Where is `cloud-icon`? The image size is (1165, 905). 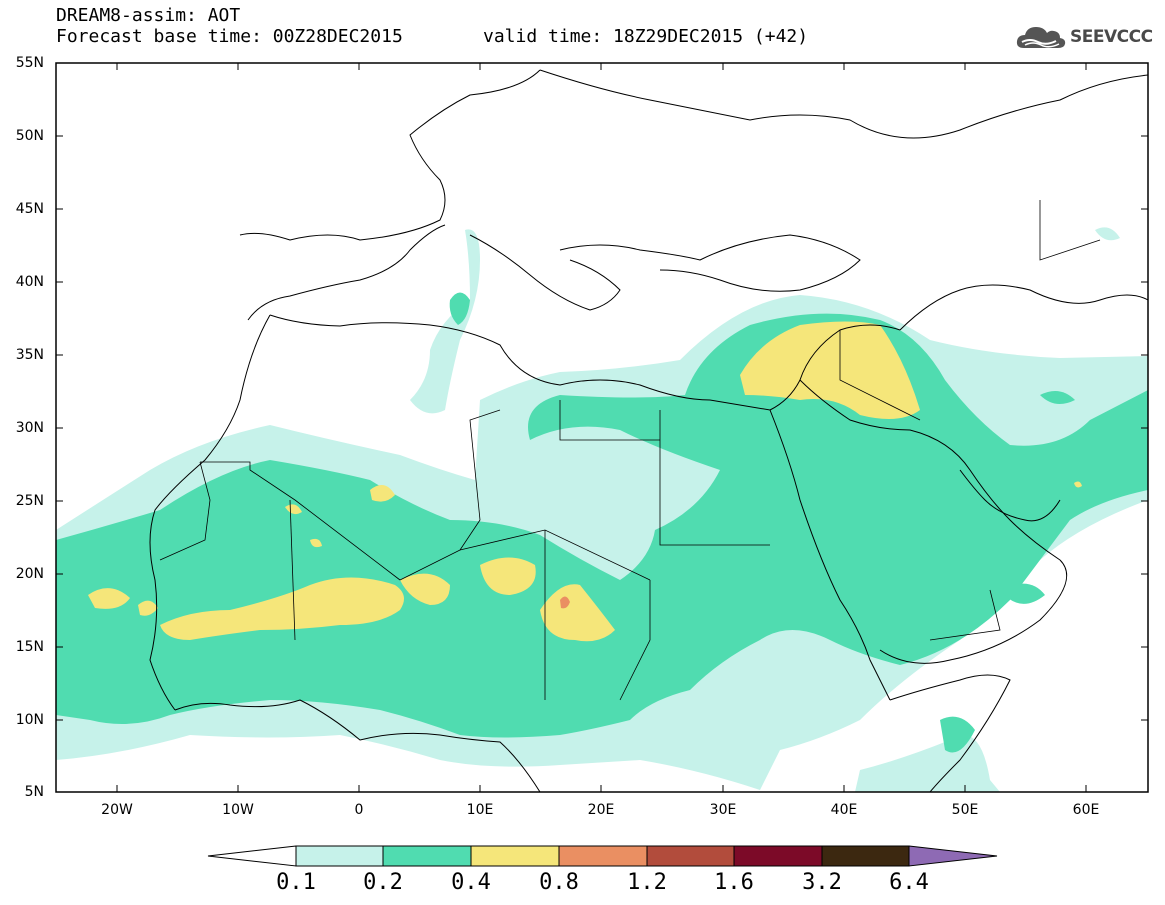
cloud-icon is located at coordinates (1041, 37).